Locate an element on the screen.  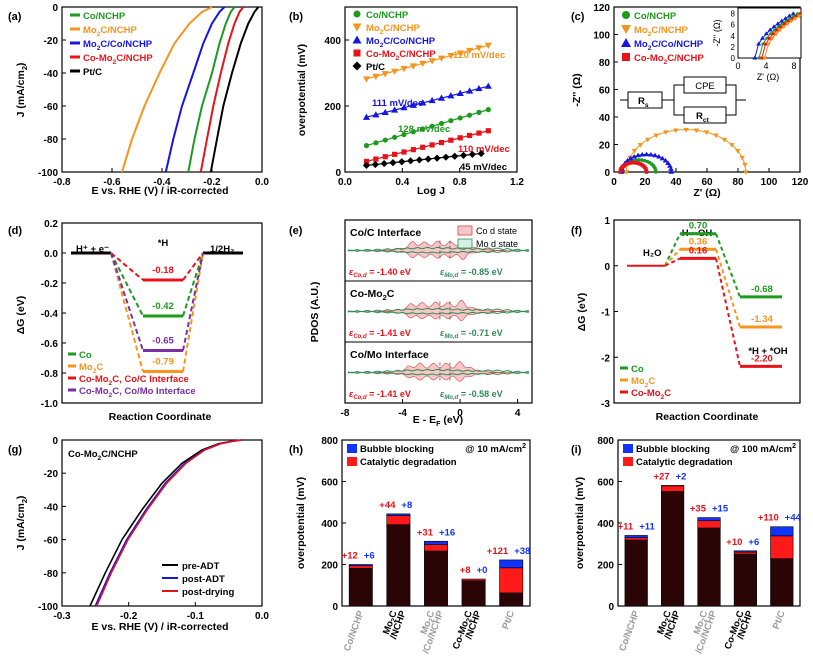
inset-y-tick-label: 4 is located at coordinates (733, 36).